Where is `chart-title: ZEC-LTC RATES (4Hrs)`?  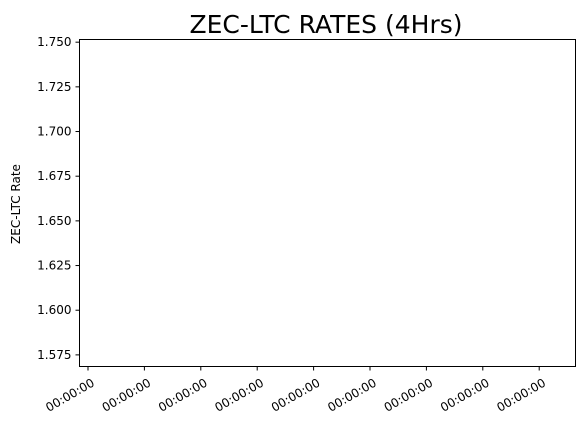
chart-title: ZEC-LTC RATES (4Hrs) is located at coordinates (325, 24).